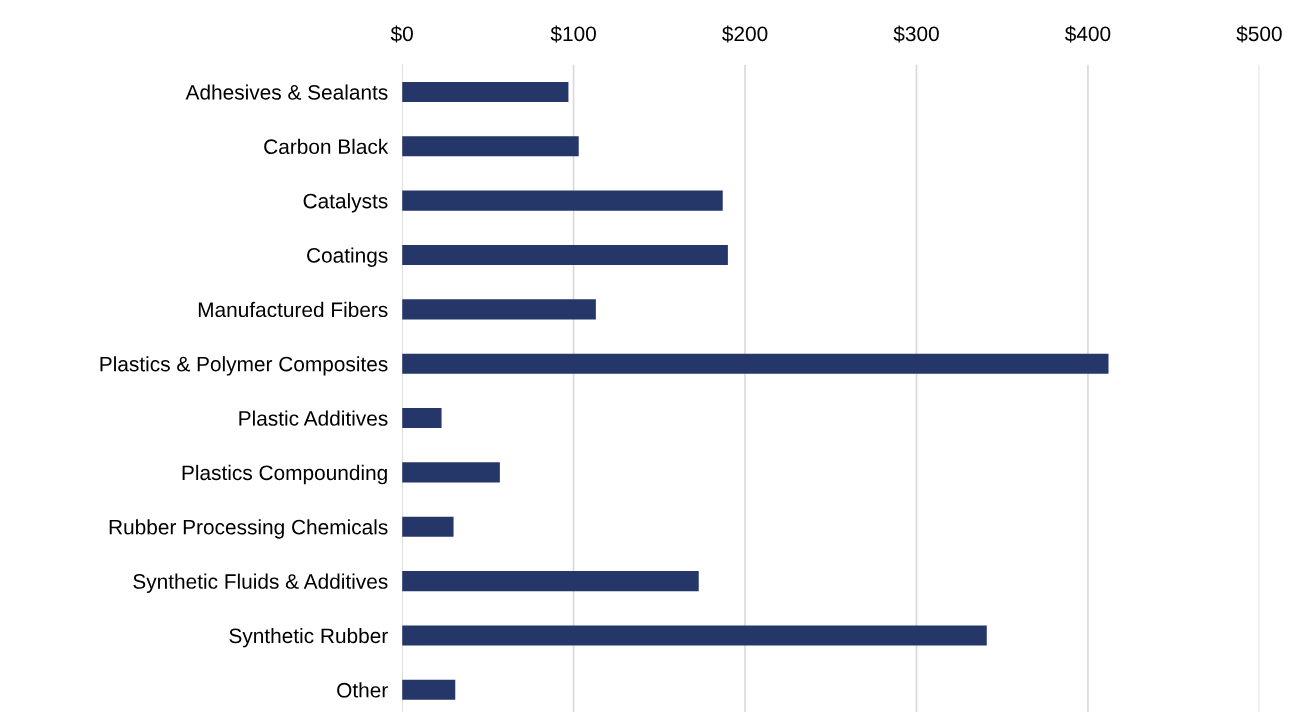  Describe the element at coordinates (1087, 34) in the screenshot. I see `x-tick-label: $400` at that location.